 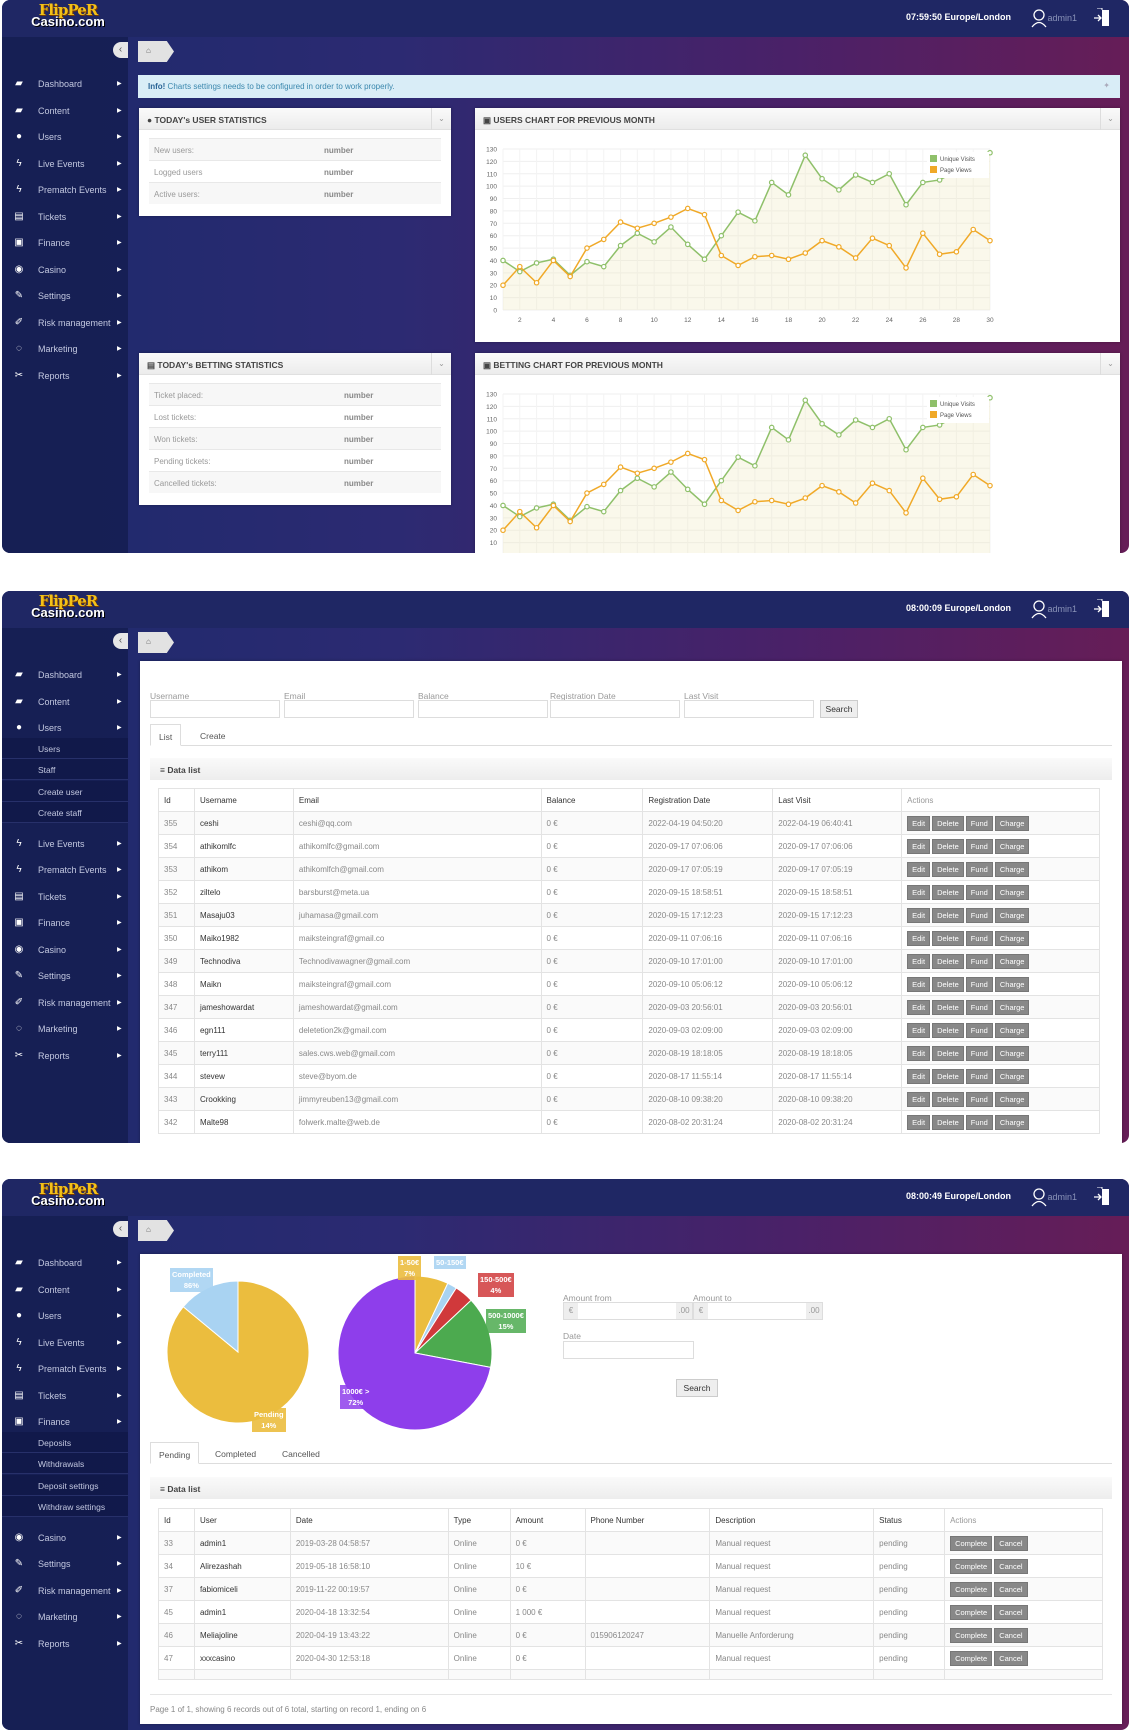 What do you see at coordinates (65, 812) in the screenshot?
I see `sidebar-subitem-create-staff: Create staff` at bounding box center [65, 812].